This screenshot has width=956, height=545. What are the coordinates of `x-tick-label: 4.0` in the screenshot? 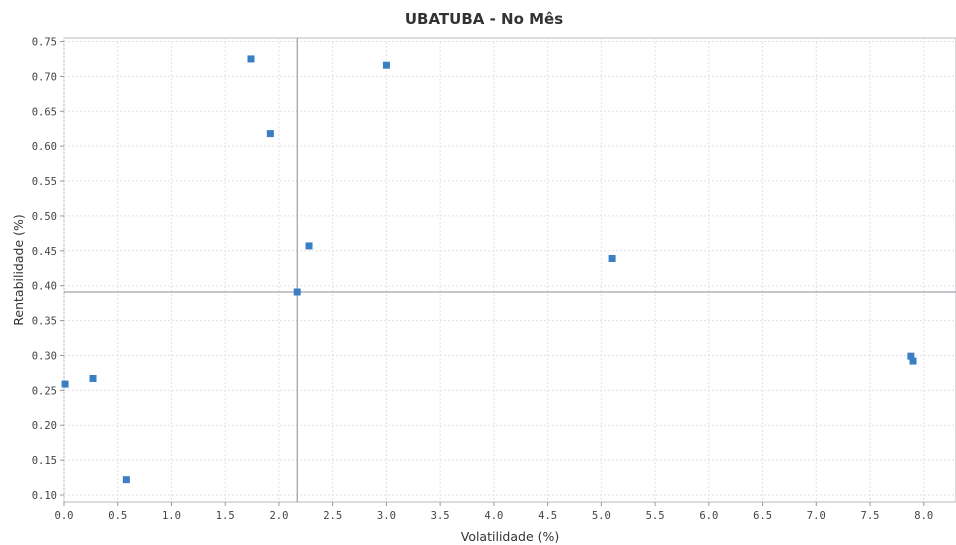 It's located at (493, 516).